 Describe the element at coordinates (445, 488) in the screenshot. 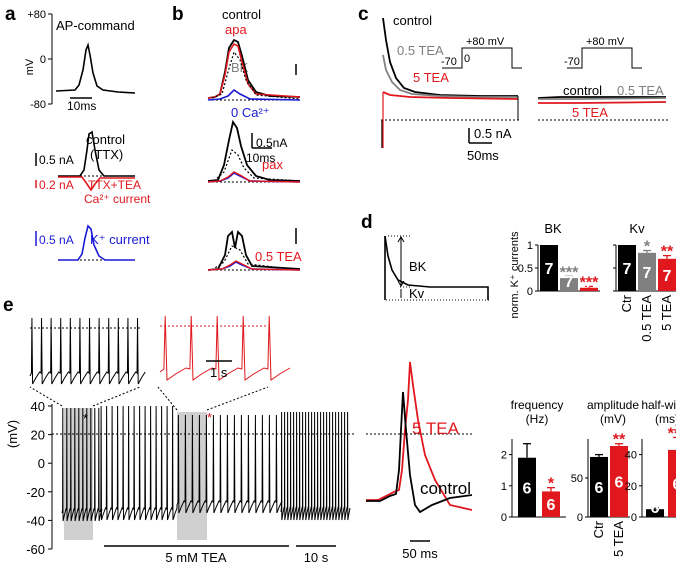

I see `ap-control-label: control` at that location.